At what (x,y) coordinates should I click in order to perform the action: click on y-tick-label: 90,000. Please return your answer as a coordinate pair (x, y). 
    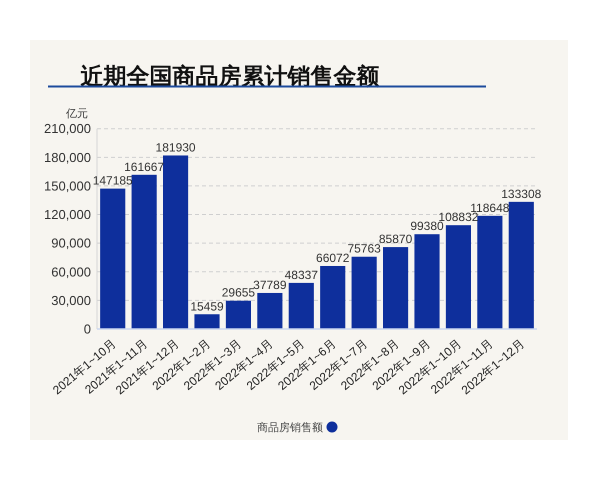
    Looking at the image, I should click on (71, 243).